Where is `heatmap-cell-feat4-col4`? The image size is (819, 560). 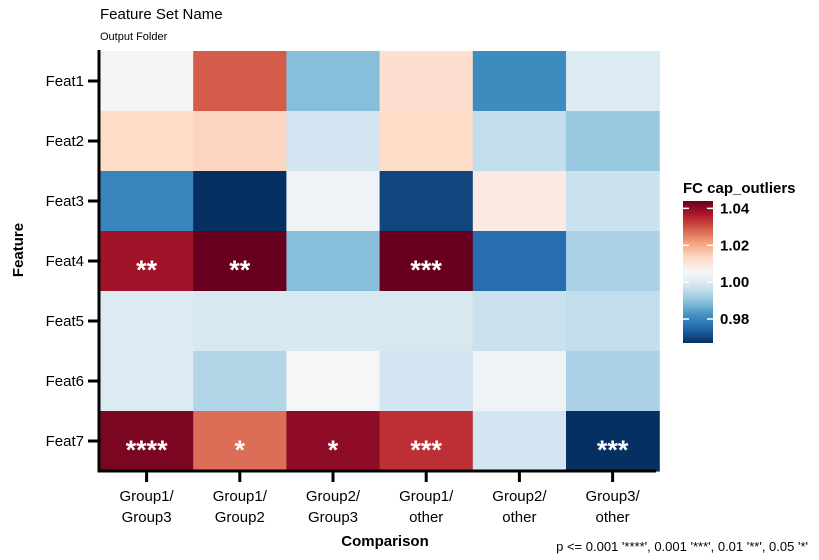 heatmap-cell-feat4-col4 is located at coordinates (426, 261).